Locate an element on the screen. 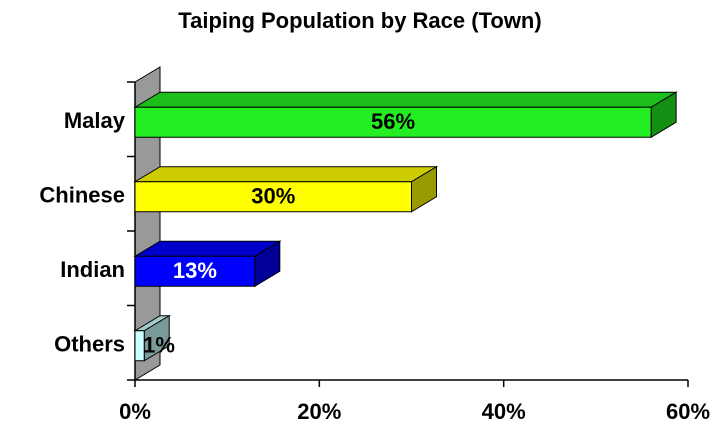 This screenshot has height=430, width=719. x-tick-label: 20% is located at coordinates (319, 411).